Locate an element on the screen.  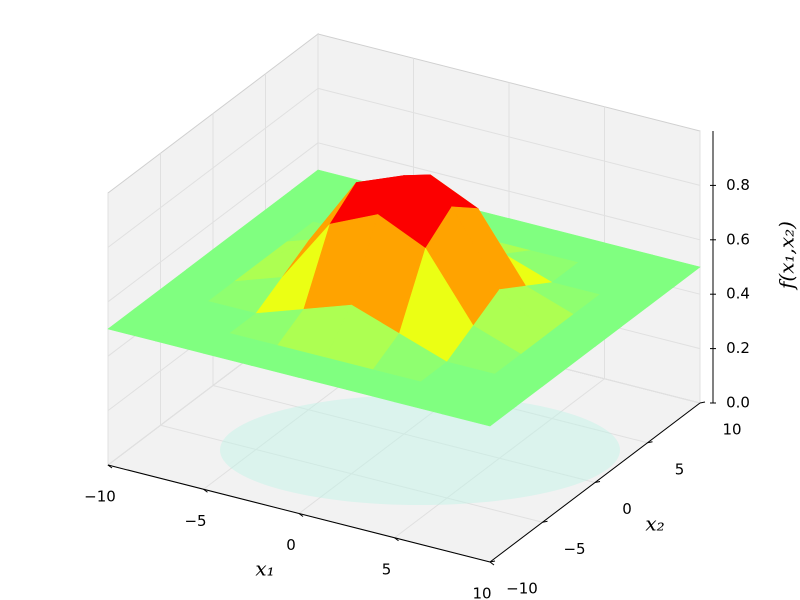
x1-tick-label: 0 is located at coordinates (291, 545).